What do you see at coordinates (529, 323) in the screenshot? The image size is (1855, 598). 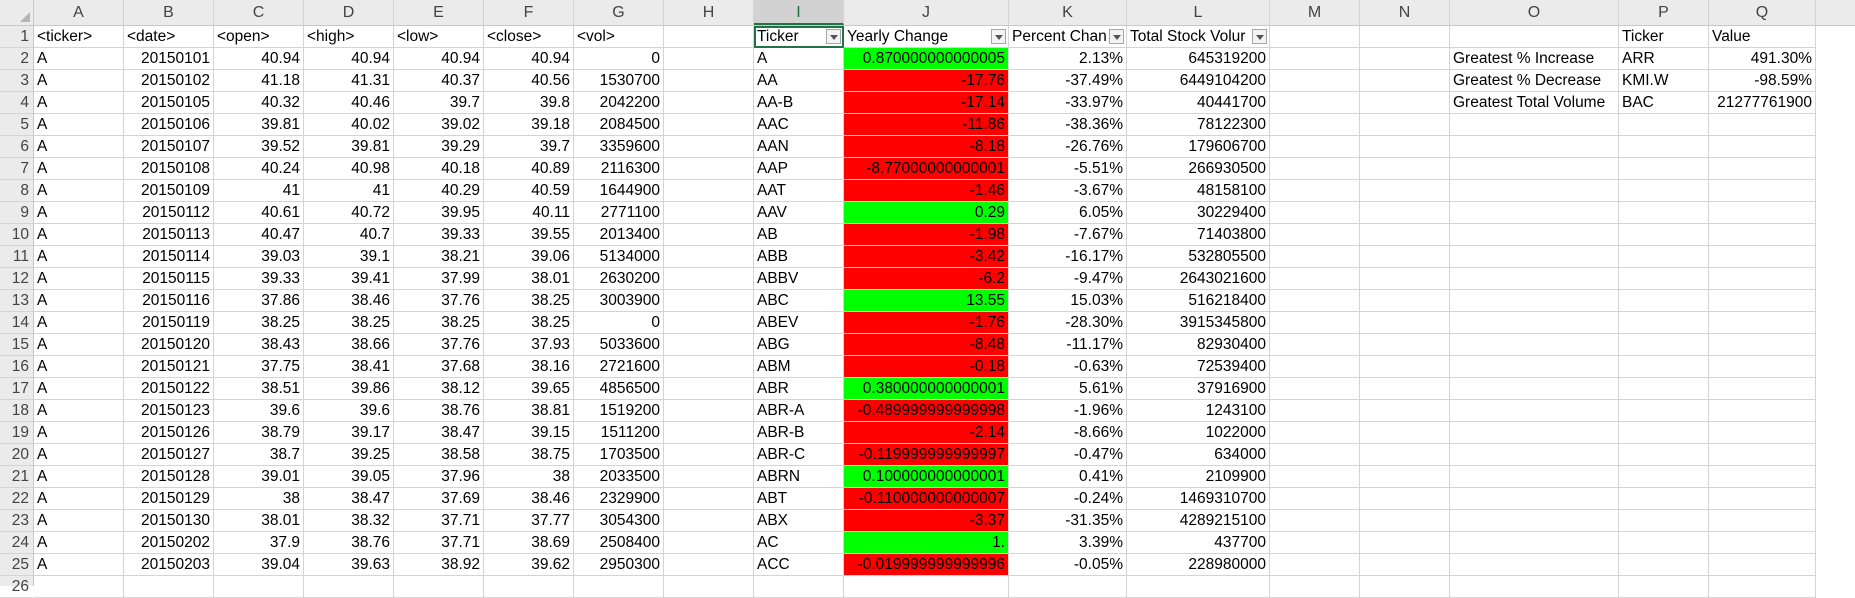 I see `data-cell-f14: 38.25` at bounding box center [529, 323].